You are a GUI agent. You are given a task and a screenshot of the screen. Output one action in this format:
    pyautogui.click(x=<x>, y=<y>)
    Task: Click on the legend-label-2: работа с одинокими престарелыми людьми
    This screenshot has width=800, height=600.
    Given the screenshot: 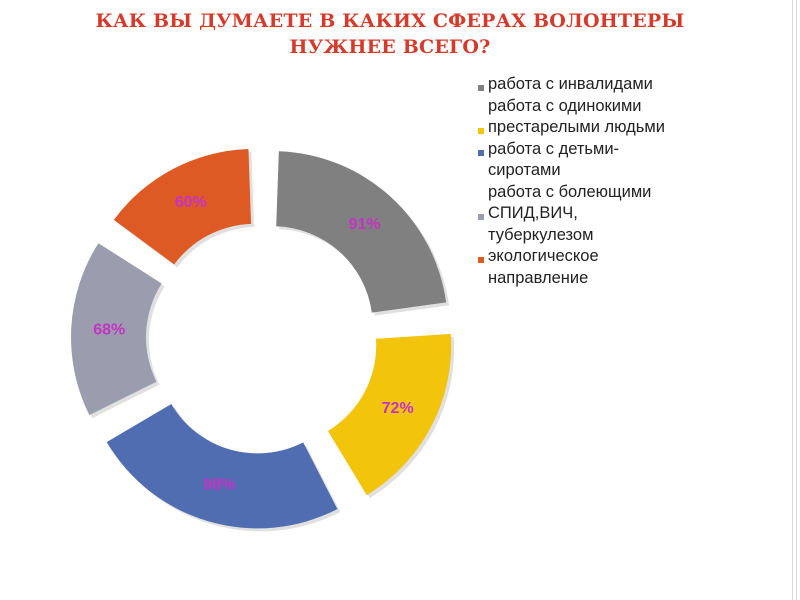 What is the action you would take?
    pyautogui.click(x=576, y=116)
    